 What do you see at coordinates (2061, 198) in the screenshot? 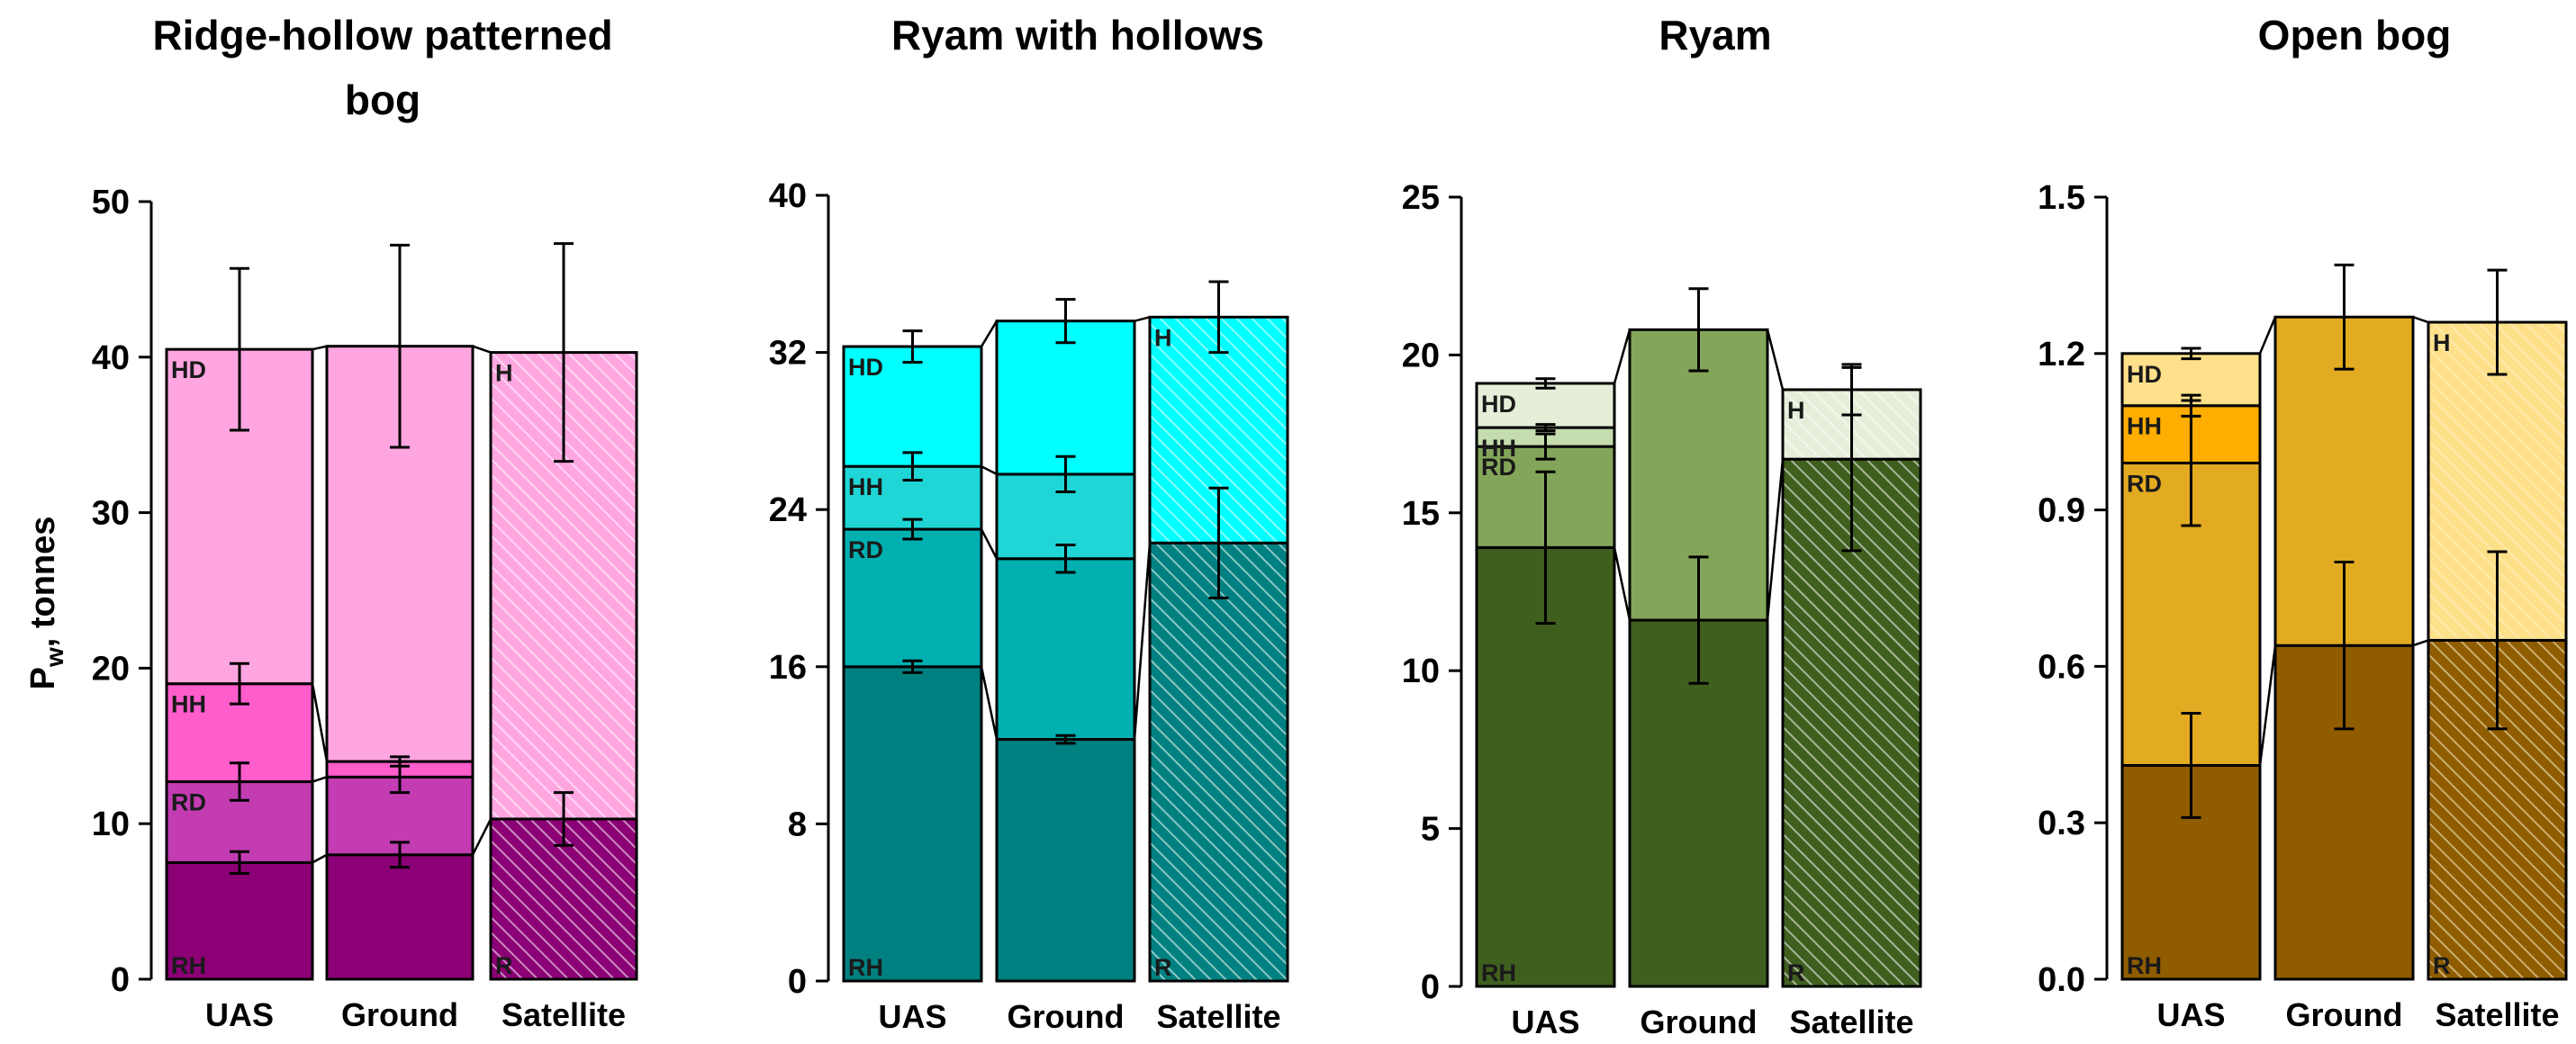
I see `y-tick-label: 1.5` at bounding box center [2061, 198].